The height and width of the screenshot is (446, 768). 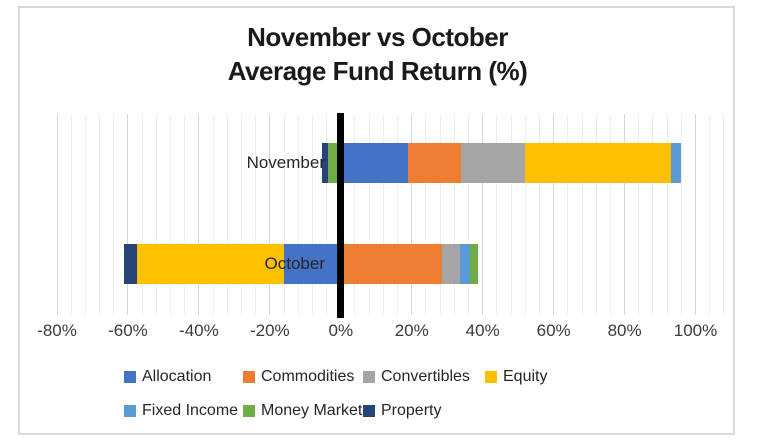 I want to click on x-tick-label-80-: 80%, so click(x=624, y=330).